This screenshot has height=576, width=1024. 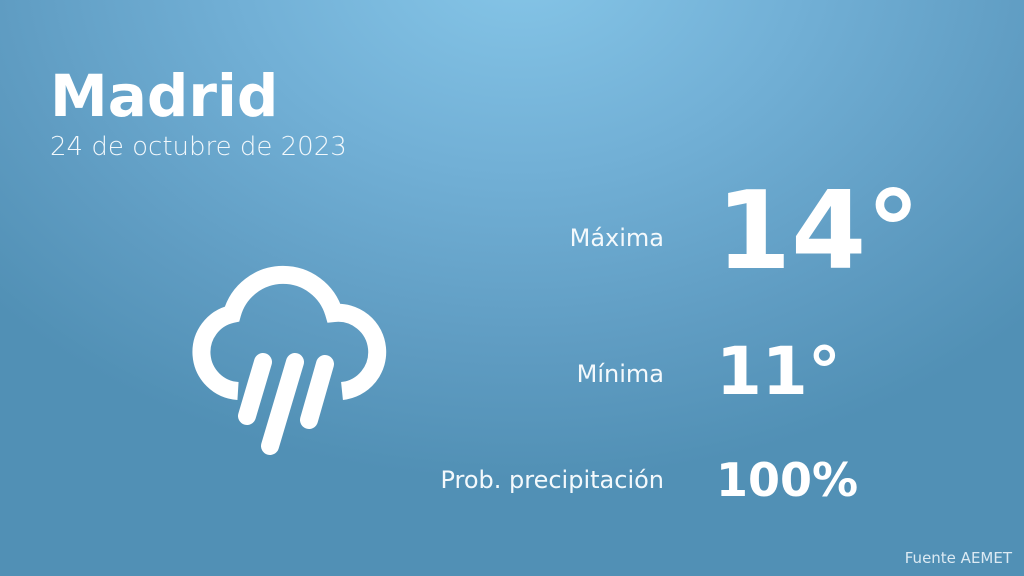 What do you see at coordinates (778, 371) in the screenshot?
I see `min-value: 11°` at bounding box center [778, 371].